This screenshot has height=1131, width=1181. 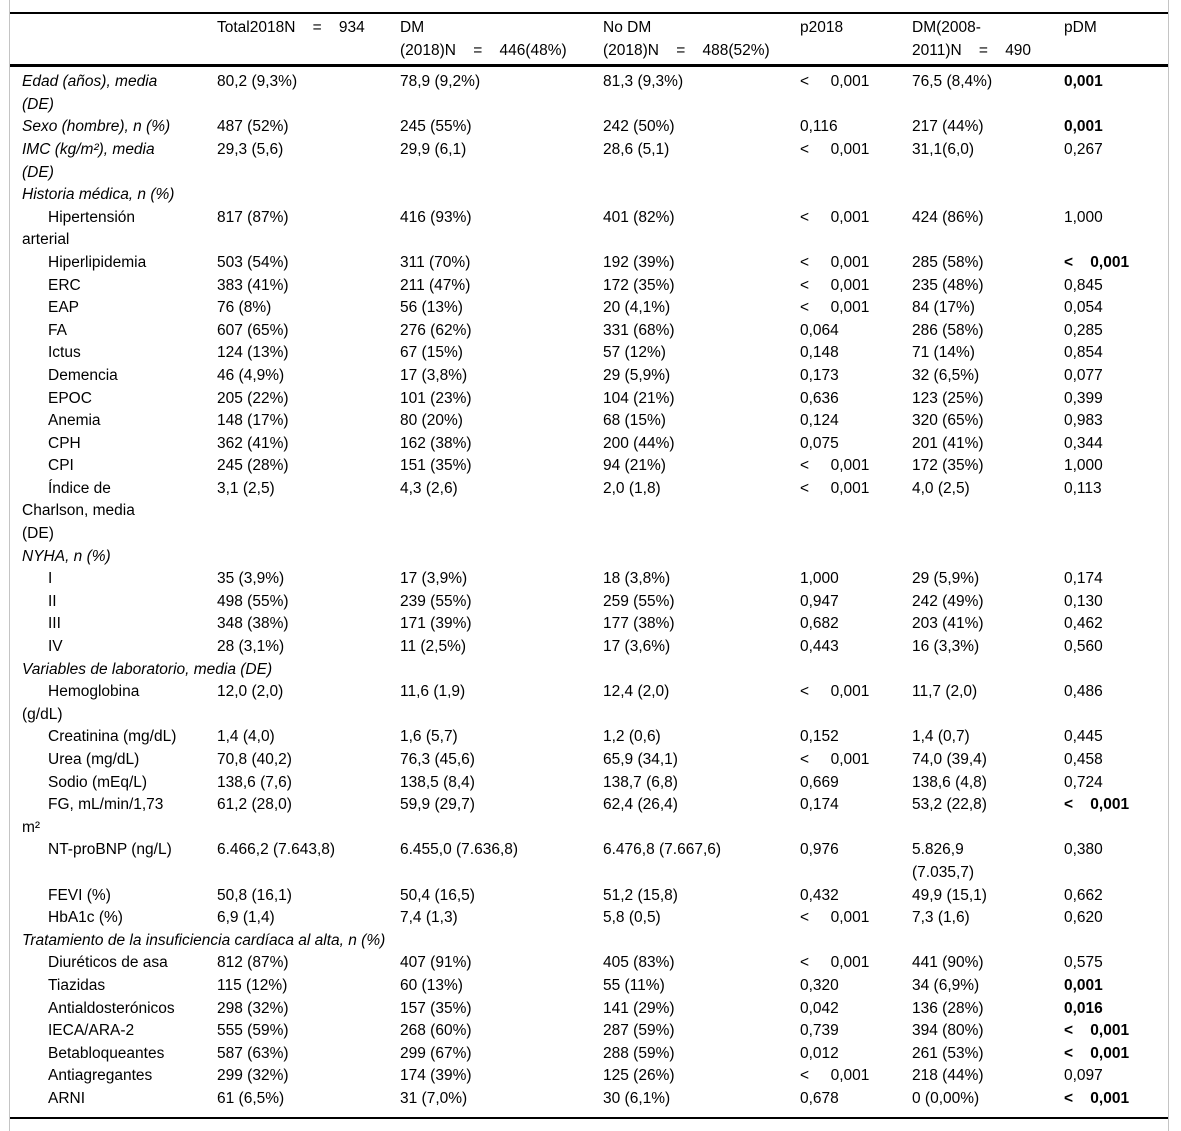 I want to click on cell-nodm2018: 141 (29%), so click(x=639, y=1008).